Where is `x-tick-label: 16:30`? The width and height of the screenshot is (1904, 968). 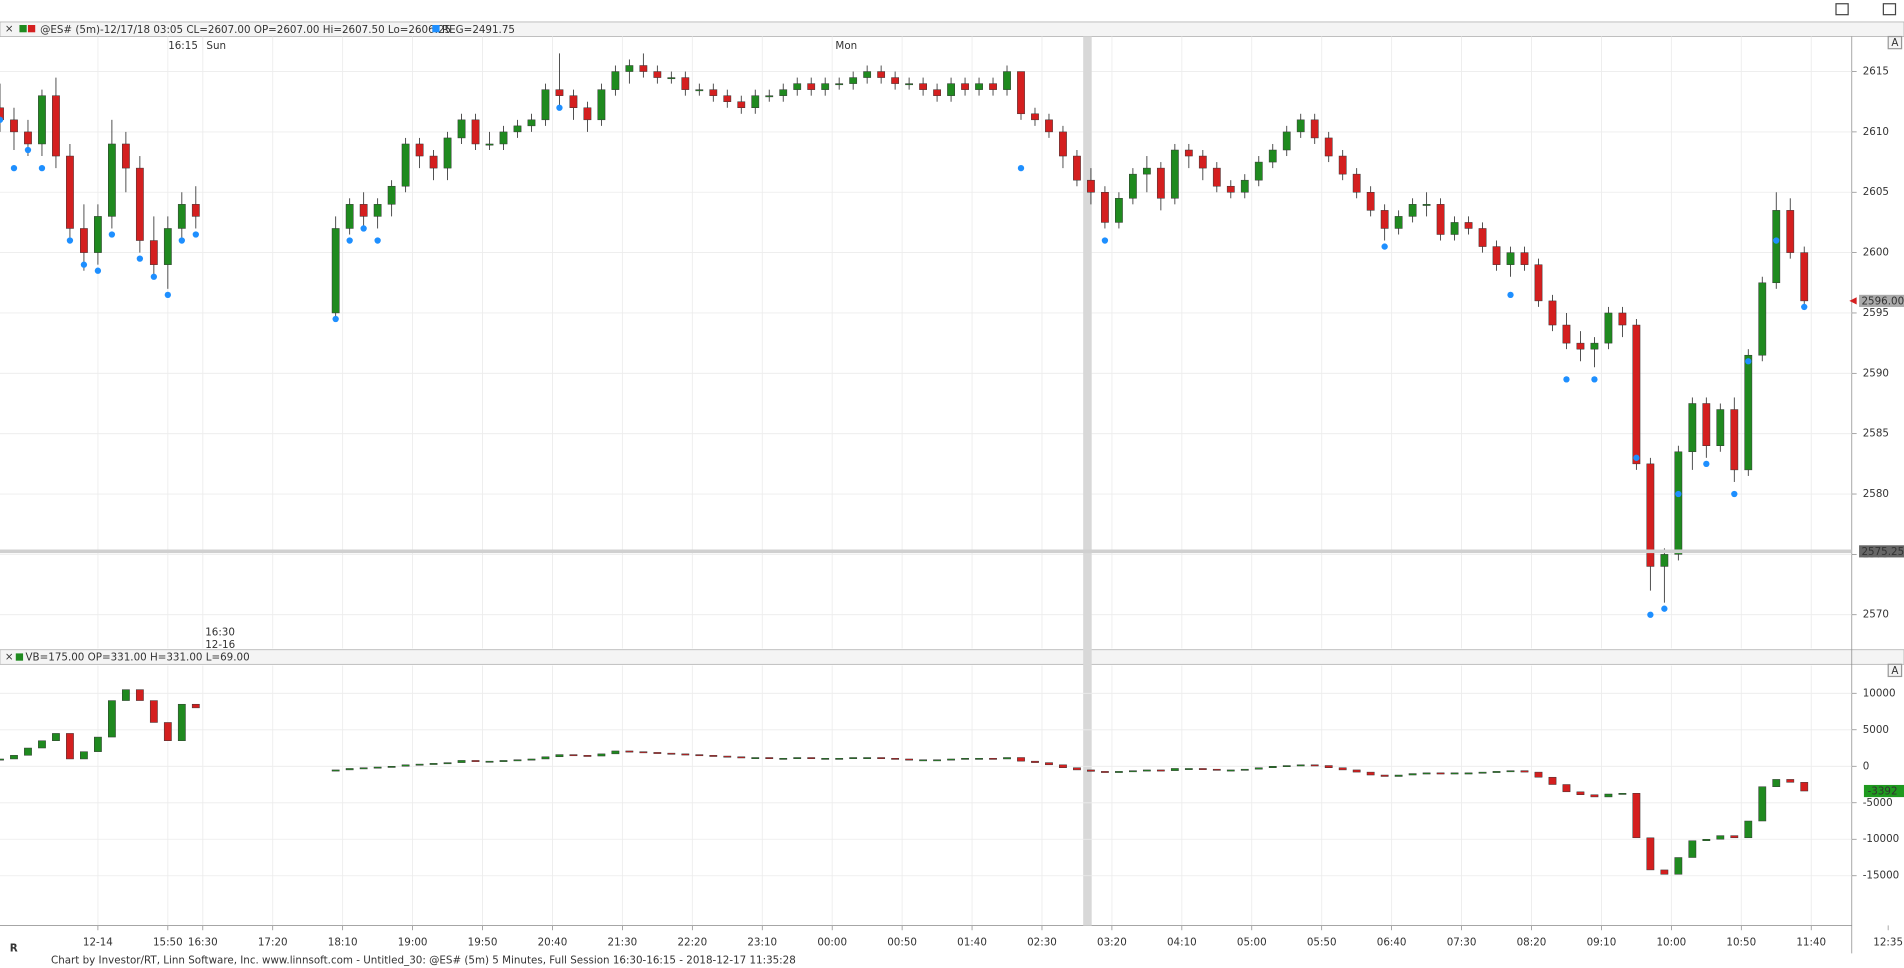 x-tick-label: 16:30 is located at coordinates (203, 942).